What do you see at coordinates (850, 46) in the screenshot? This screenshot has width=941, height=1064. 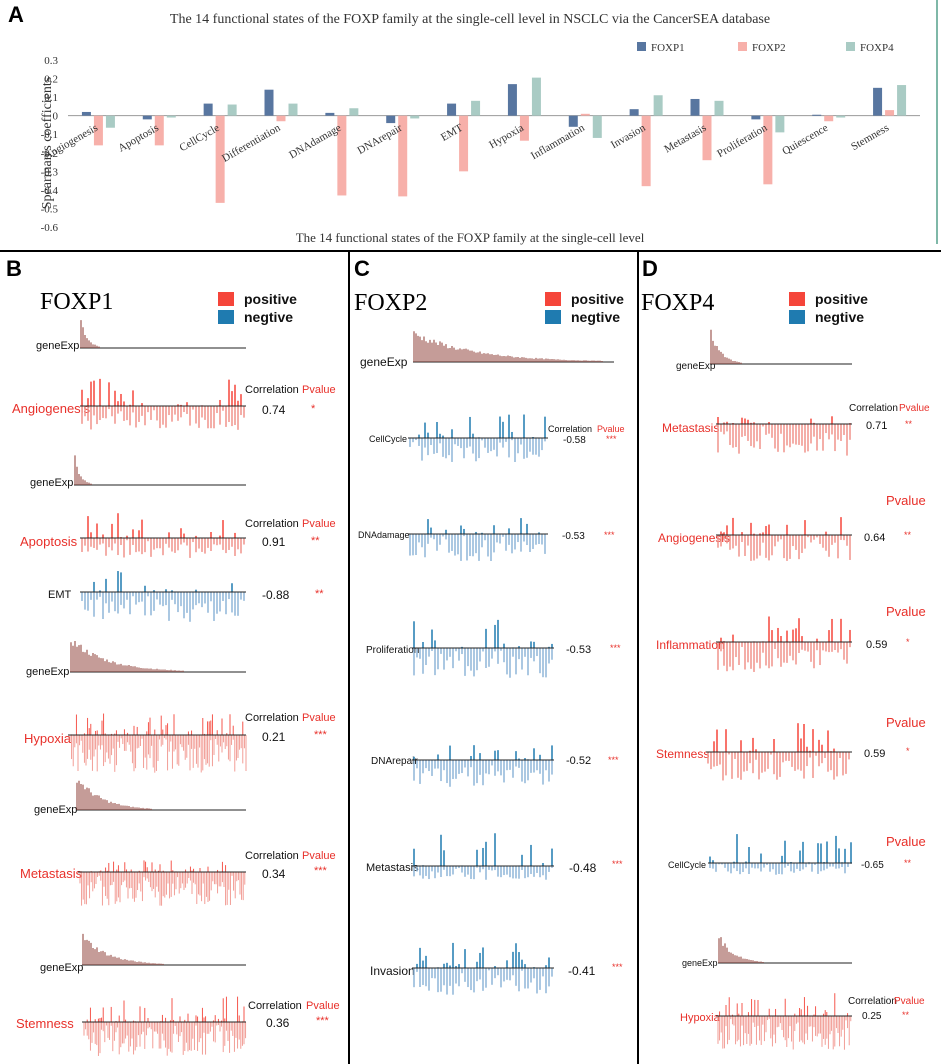 I see `legend-swatch-foxp4` at bounding box center [850, 46].